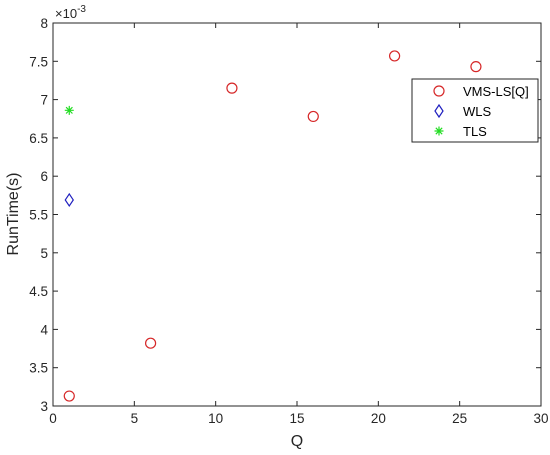  What do you see at coordinates (215, 418) in the screenshot?
I see `x-tick-label: 10` at bounding box center [215, 418].